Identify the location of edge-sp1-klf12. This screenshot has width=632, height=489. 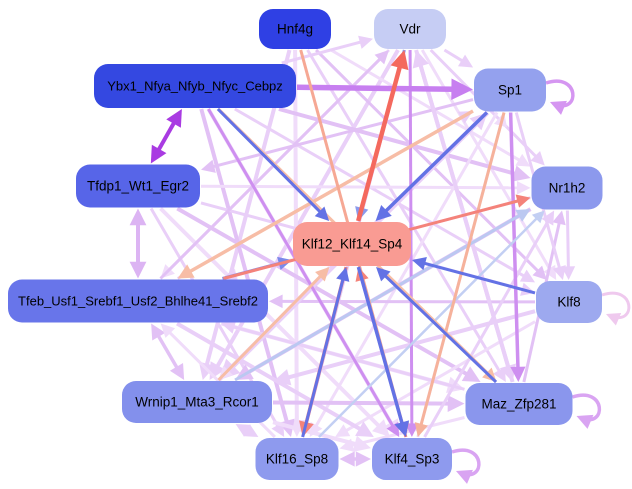
(432, 166).